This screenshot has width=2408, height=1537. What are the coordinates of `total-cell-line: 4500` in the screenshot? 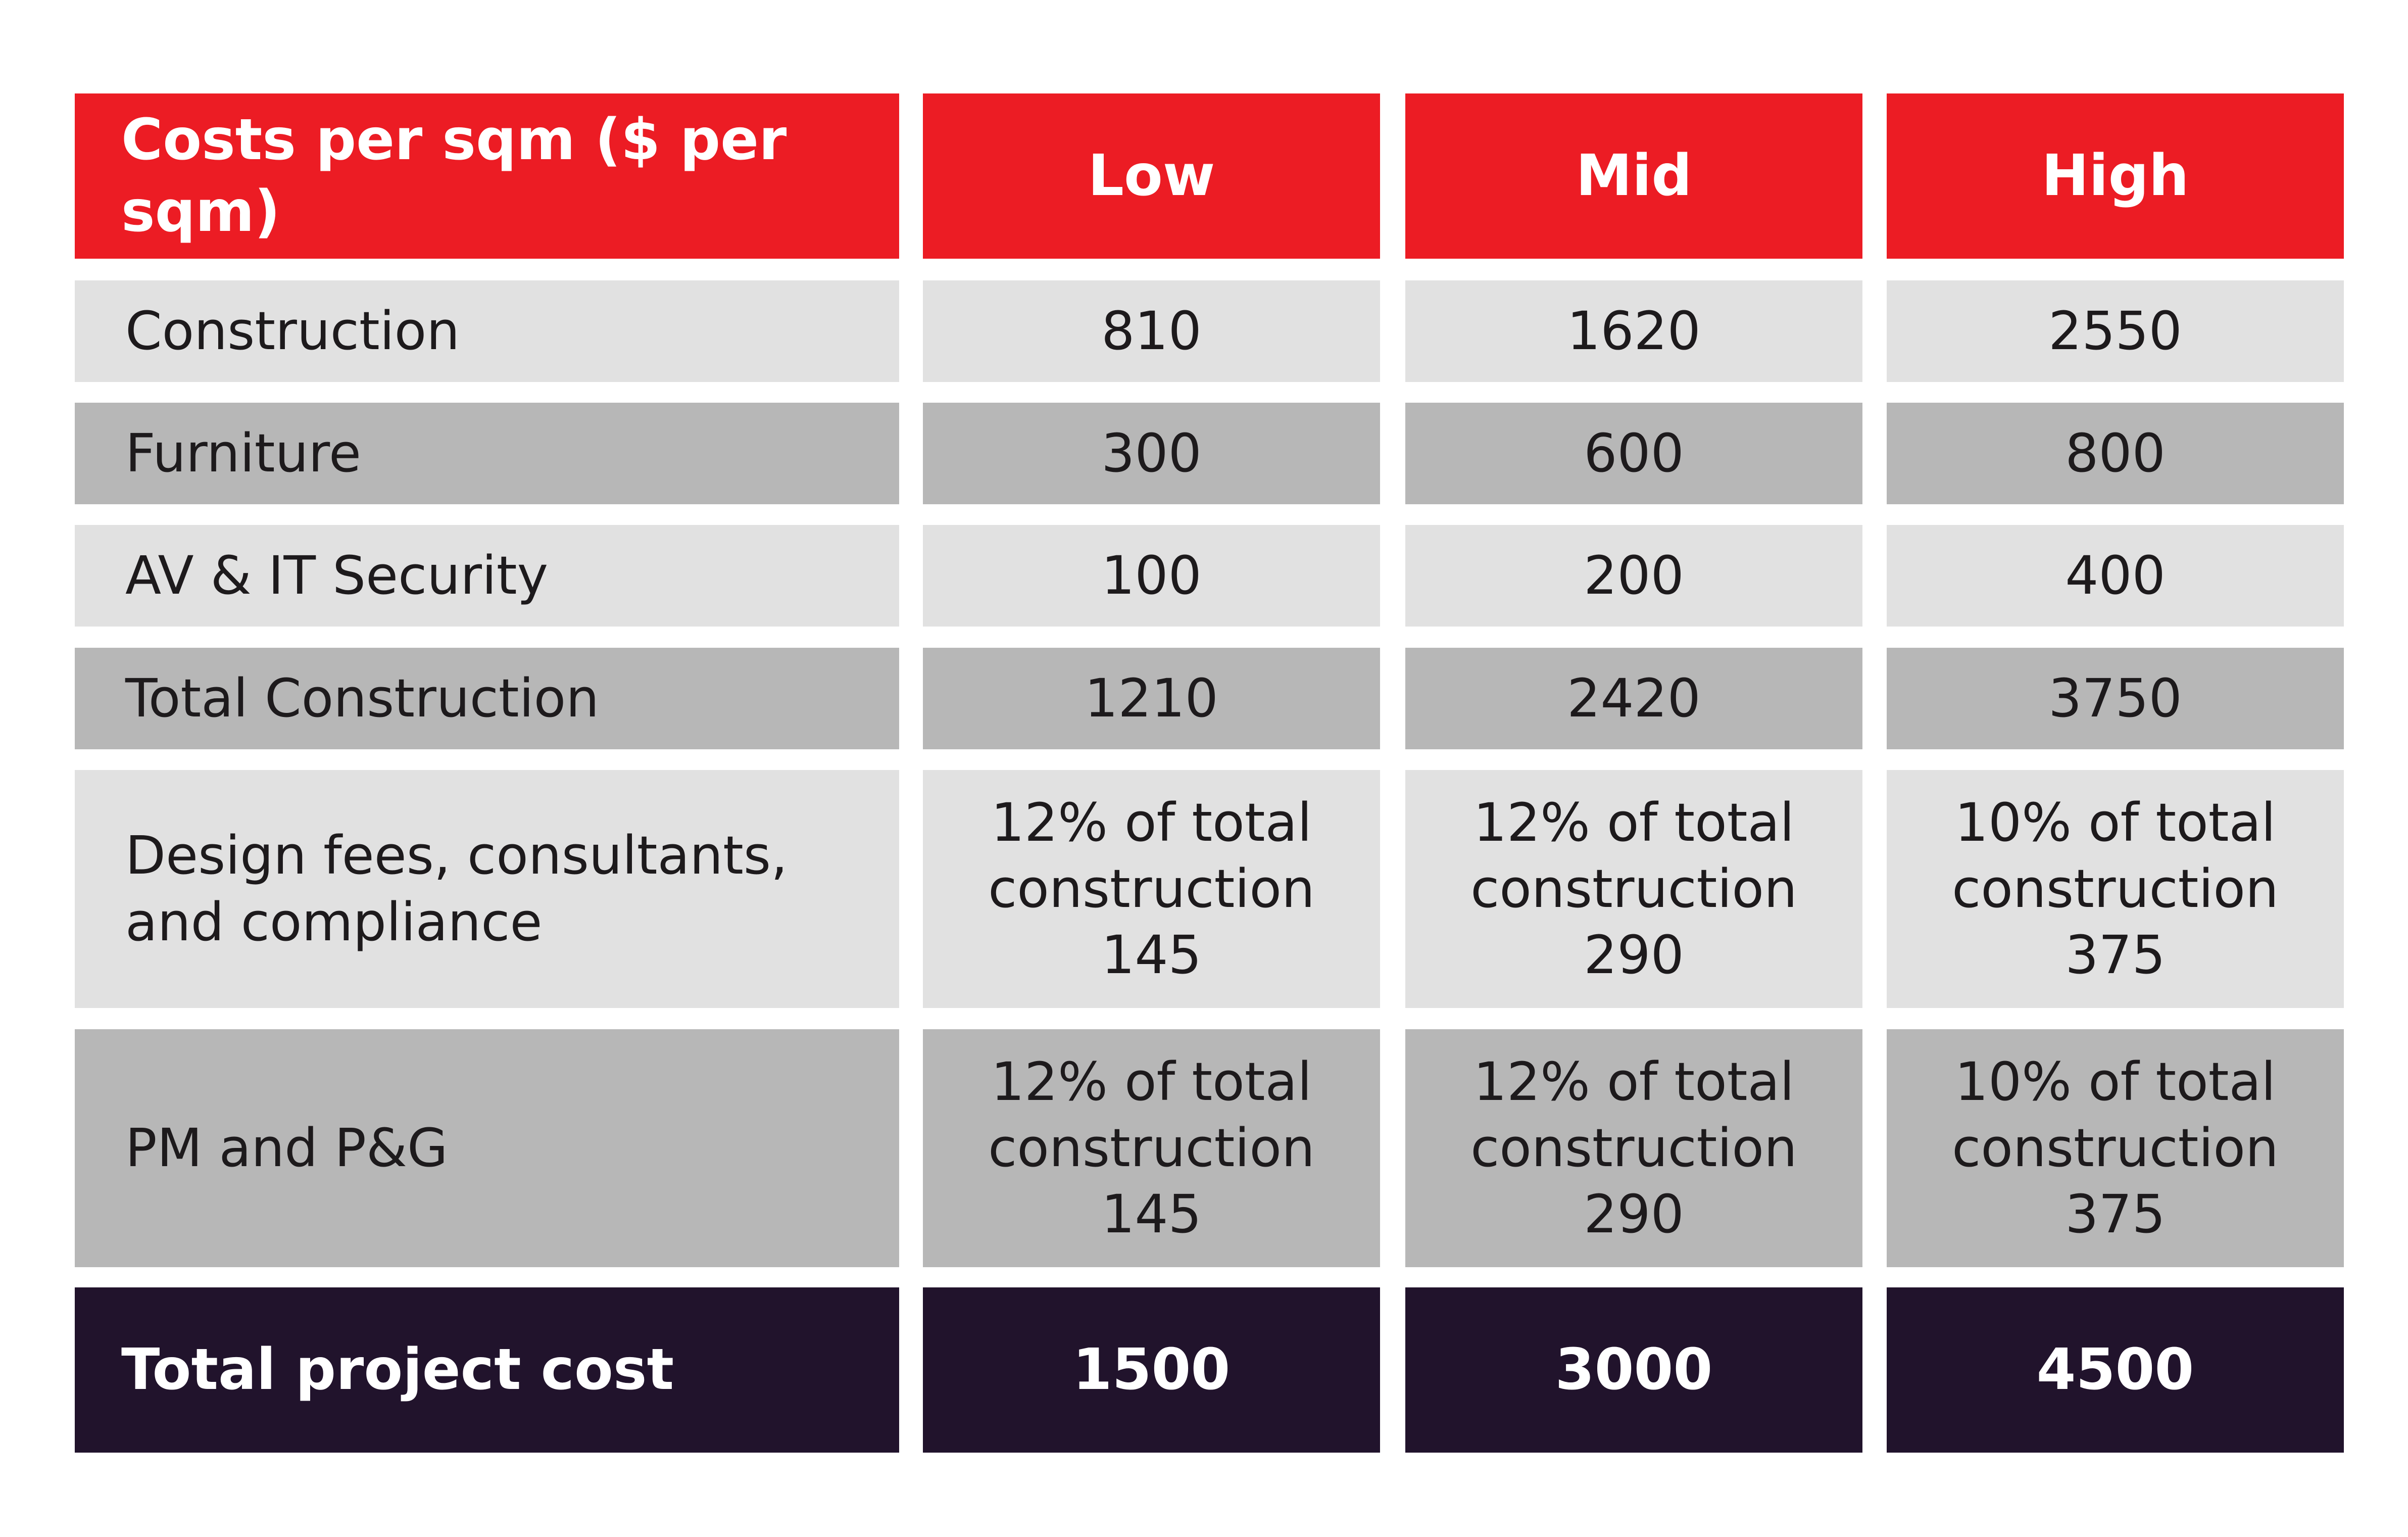 It's located at (2115, 1369).